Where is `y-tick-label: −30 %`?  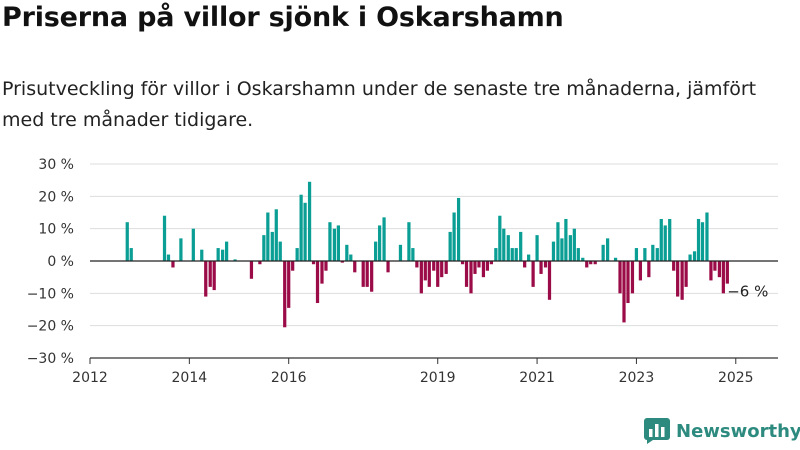
y-tick-label: −30 % is located at coordinates (50, 359).